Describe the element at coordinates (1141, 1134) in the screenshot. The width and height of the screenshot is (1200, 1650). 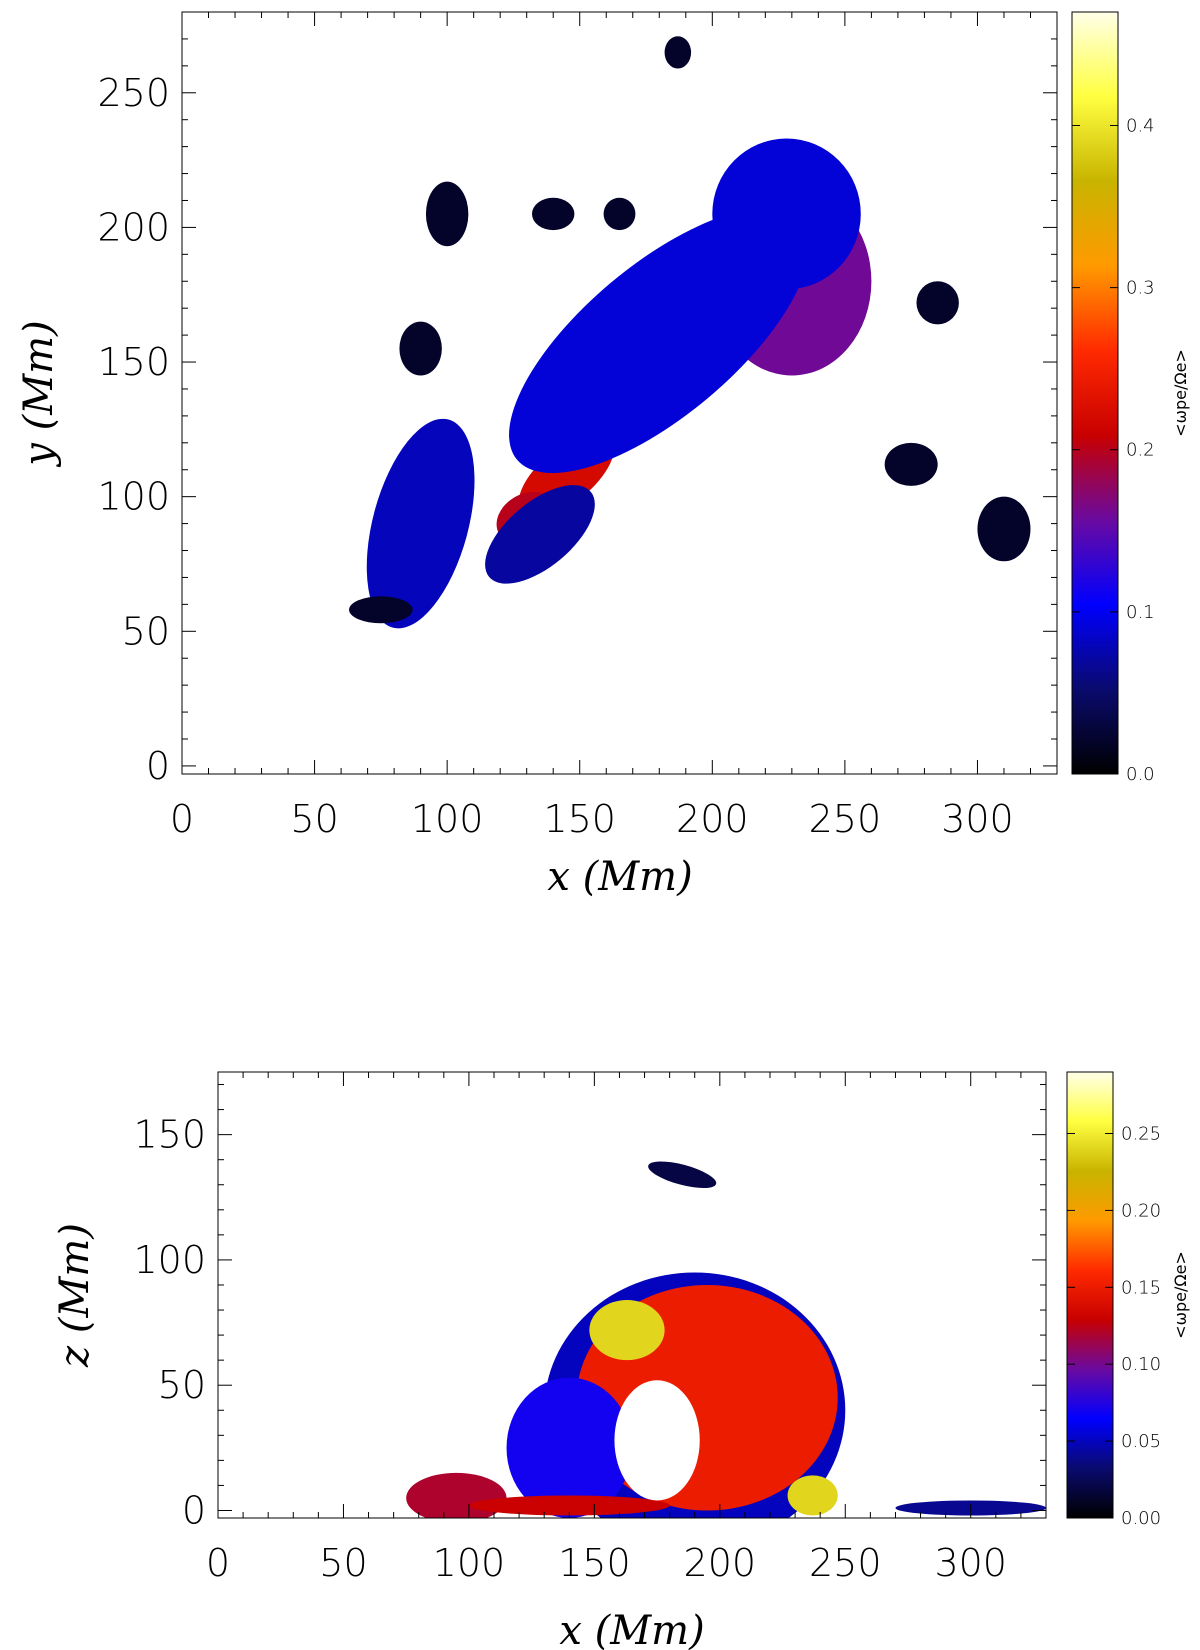
I see `colorbar-tick-label: 0.25` at that location.